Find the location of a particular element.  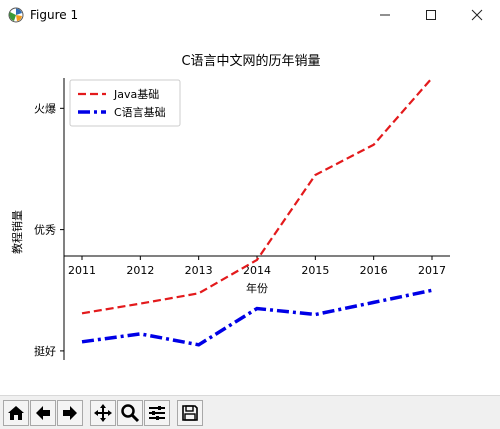

minimize-icon is located at coordinates (385, 15).